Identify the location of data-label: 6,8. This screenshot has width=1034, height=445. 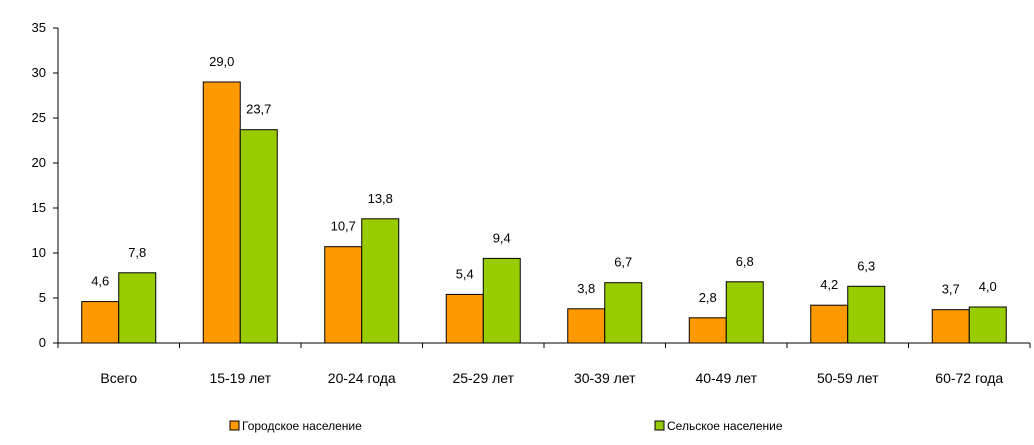
(745, 261).